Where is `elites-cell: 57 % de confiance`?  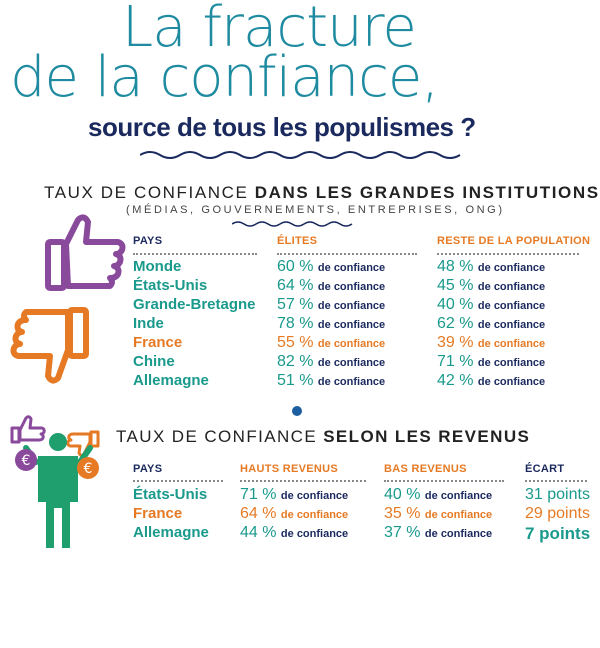 elites-cell: 57 % de confiance is located at coordinates (331, 305).